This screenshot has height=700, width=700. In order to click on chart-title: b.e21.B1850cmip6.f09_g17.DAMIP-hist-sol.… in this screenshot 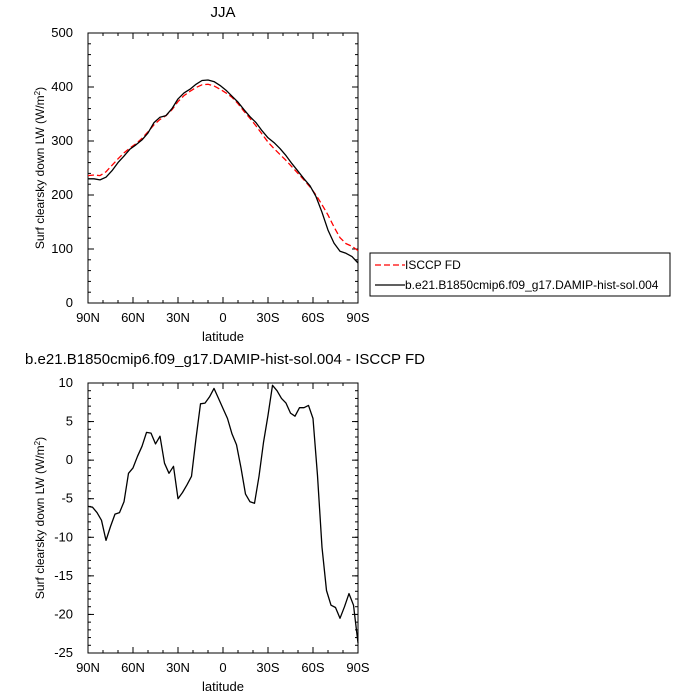, I will do `click(225, 359)`.